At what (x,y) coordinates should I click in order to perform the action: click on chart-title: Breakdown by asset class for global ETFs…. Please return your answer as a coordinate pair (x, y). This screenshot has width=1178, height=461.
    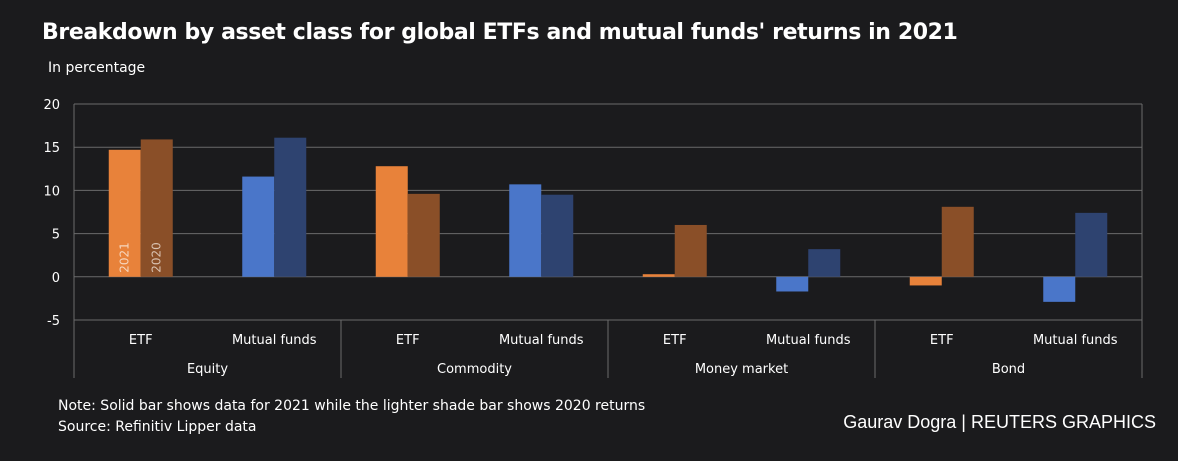
    Looking at the image, I should click on (500, 32).